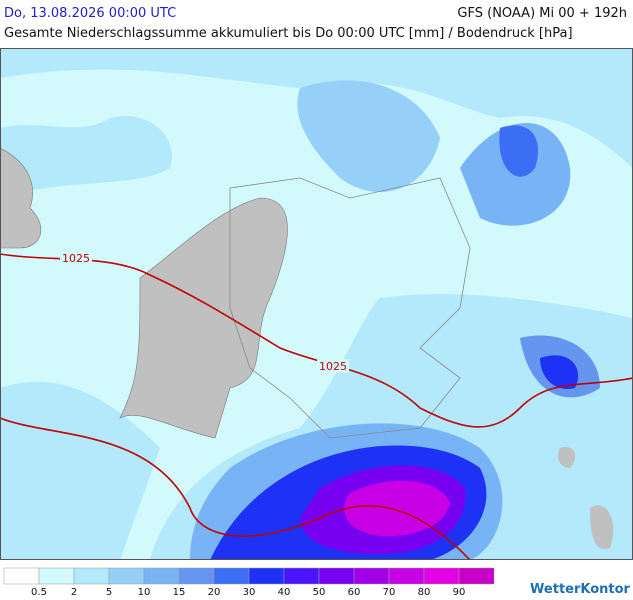  Describe the element at coordinates (179, 592) in the screenshot. I see `legend-tick-label: 15` at that location.